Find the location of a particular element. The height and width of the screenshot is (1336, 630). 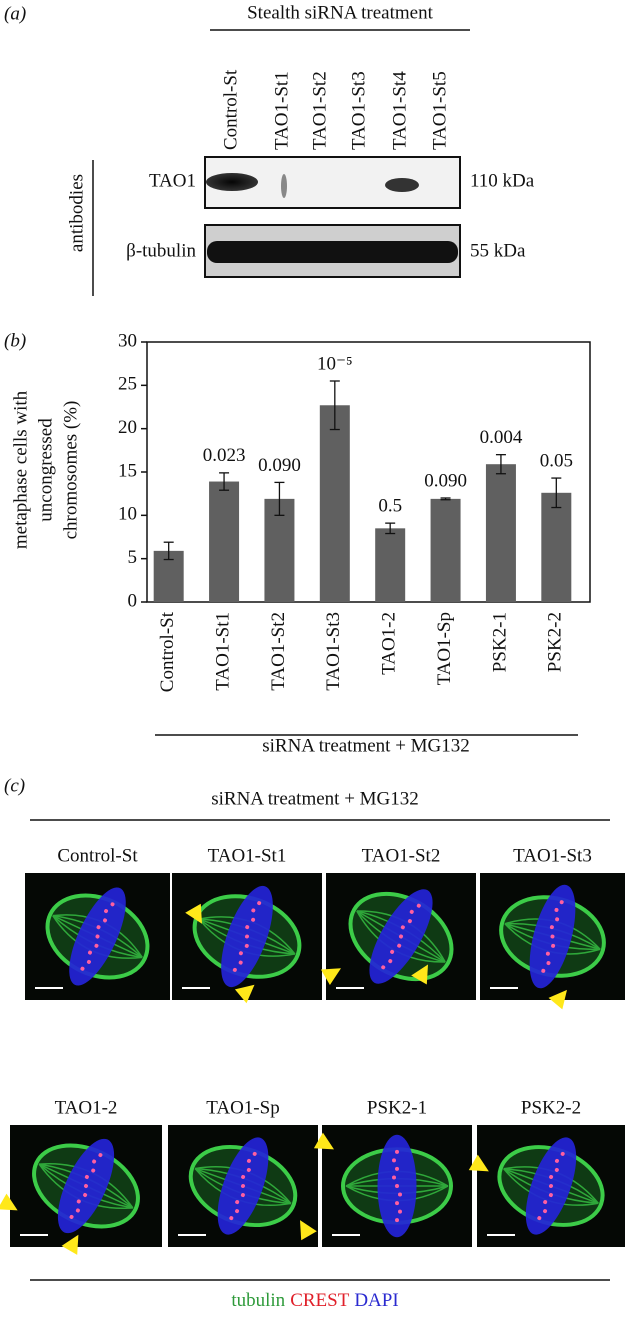

lane-label: TAO1-St4 is located at coordinates (399, 110).